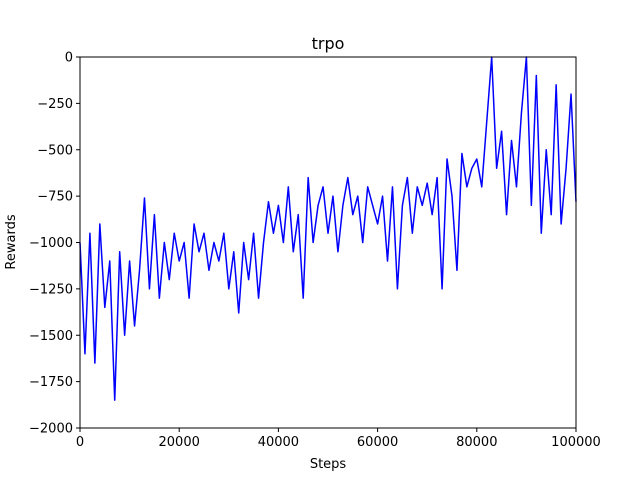 The width and height of the screenshot is (640, 480). What do you see at coordinates (51, 382) in the screenshot?
I see `y-tick-label: −1750` at bounding box center [51, 382].